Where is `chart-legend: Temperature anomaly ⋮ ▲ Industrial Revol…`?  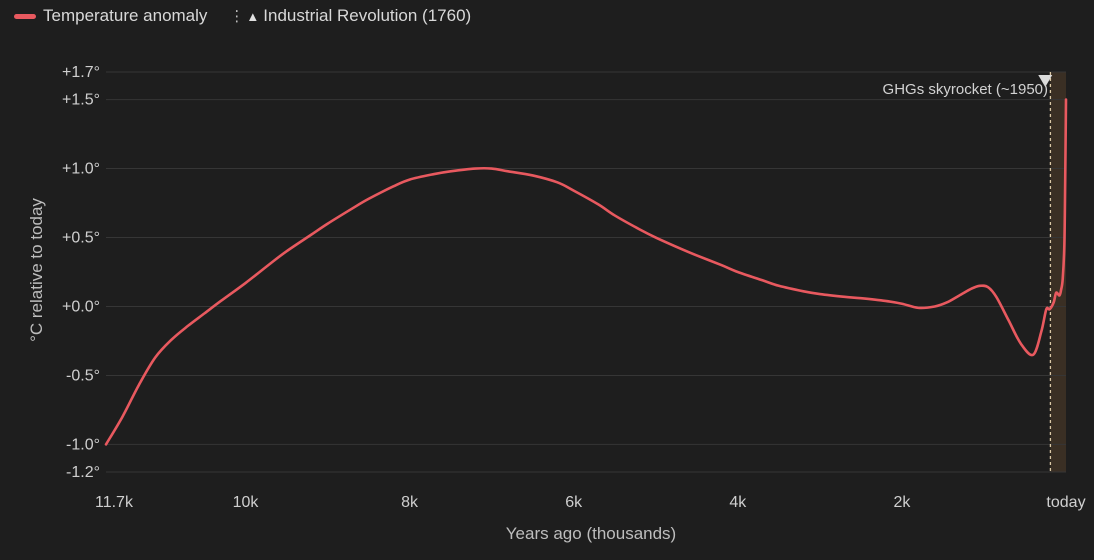 chart-legend: Temperature anomaly ⋮ ▲ Industrial Revol… is located at coordinates (242, 16).